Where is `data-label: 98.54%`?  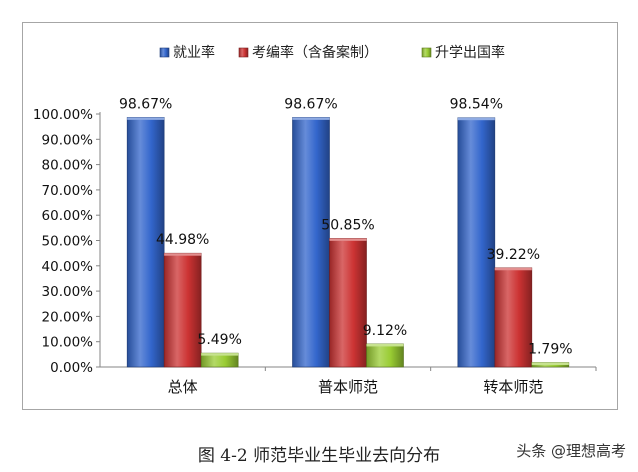 data-label: 98.54% is located at coordinates (476, 105).